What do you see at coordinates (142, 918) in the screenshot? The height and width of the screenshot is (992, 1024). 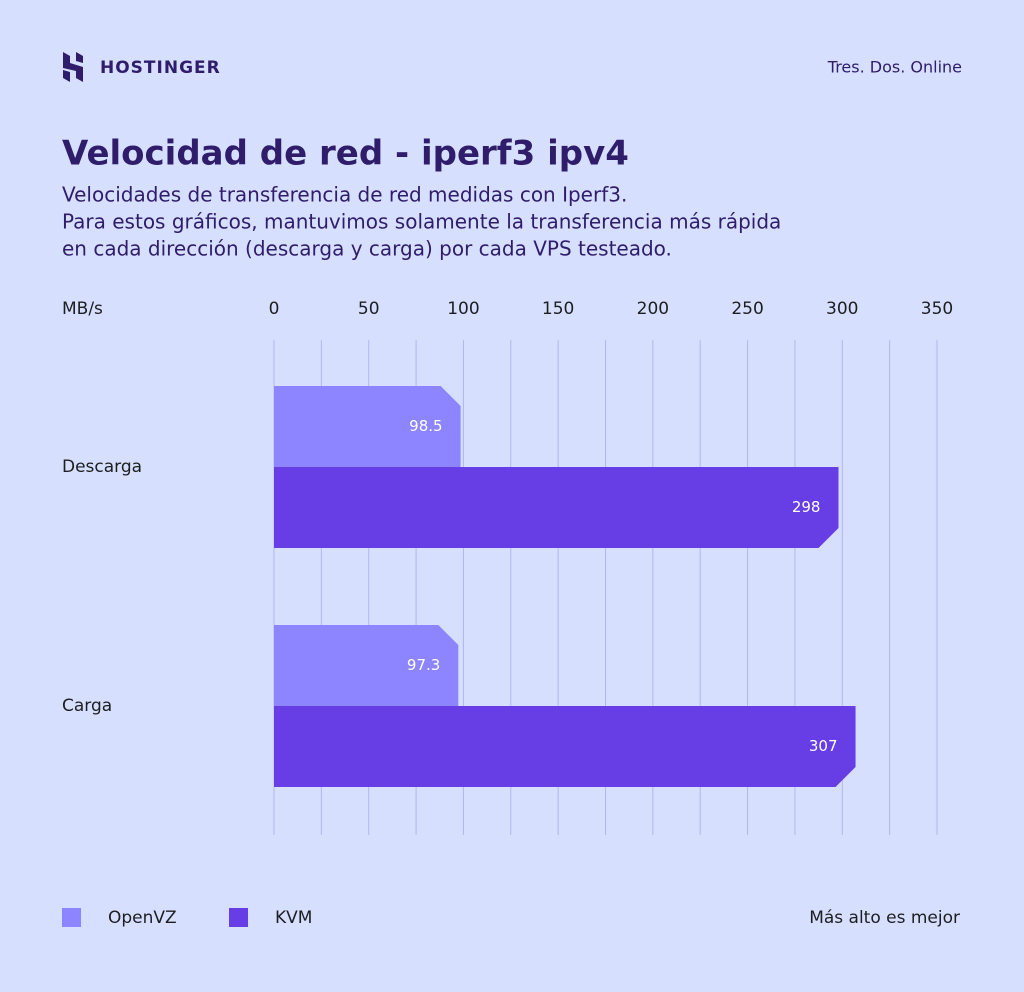 I see `legend-label: OpenVZ` at bounding box center [142, 918].